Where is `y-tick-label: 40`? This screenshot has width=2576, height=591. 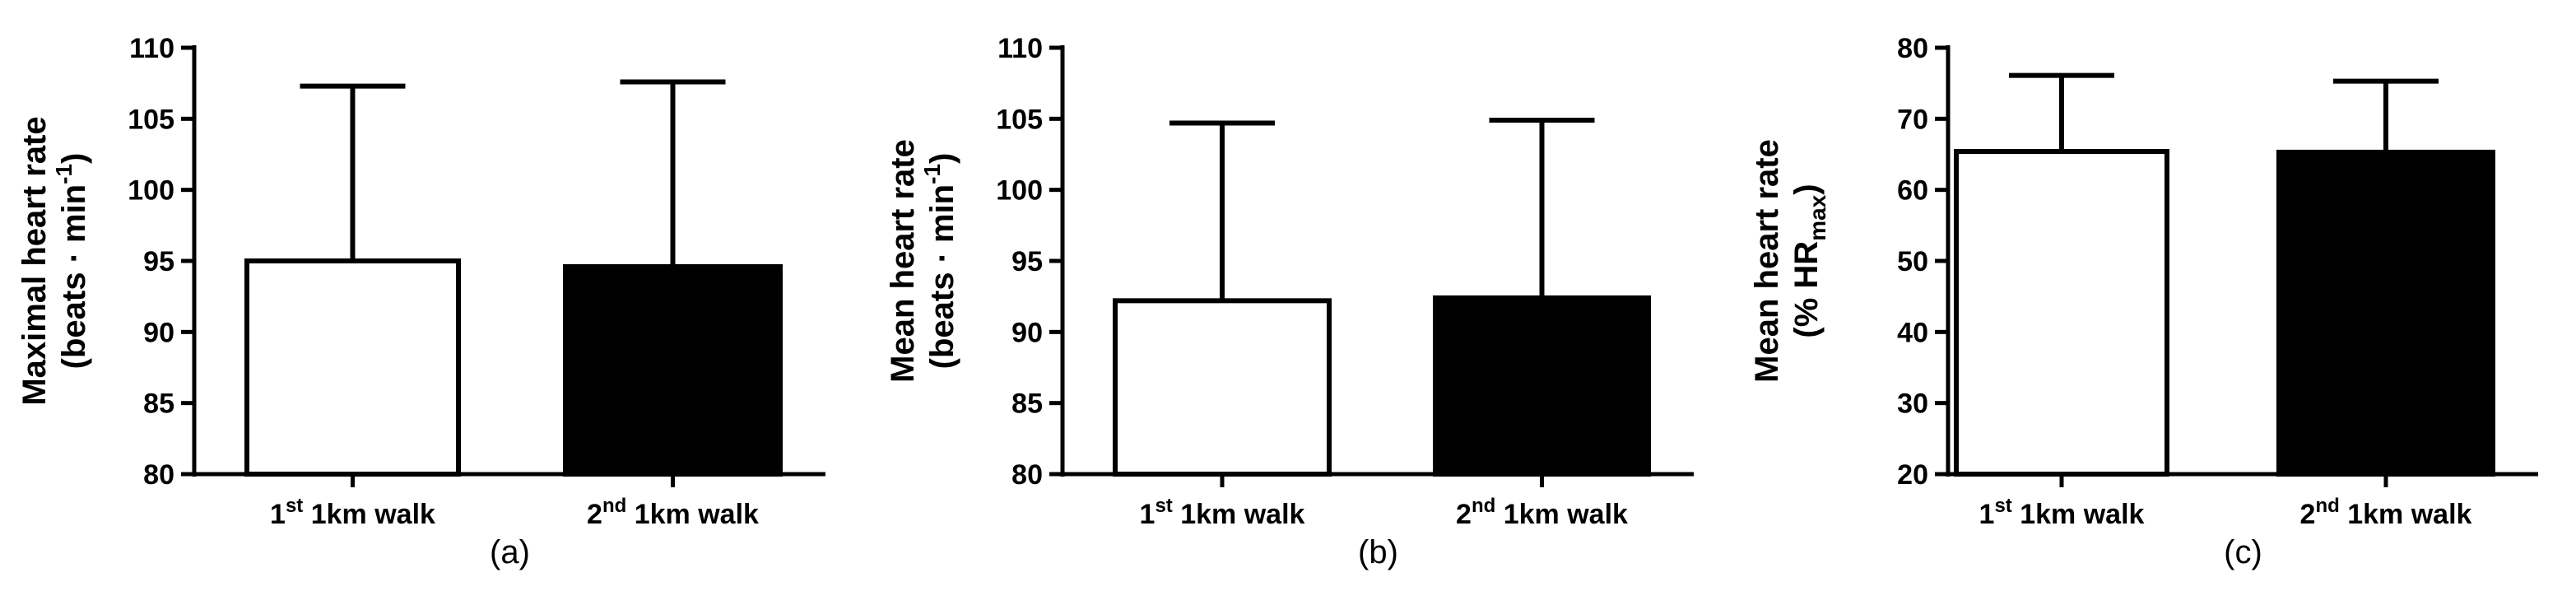
y-tick-label: 40 is located at coordinates (1912, 332).